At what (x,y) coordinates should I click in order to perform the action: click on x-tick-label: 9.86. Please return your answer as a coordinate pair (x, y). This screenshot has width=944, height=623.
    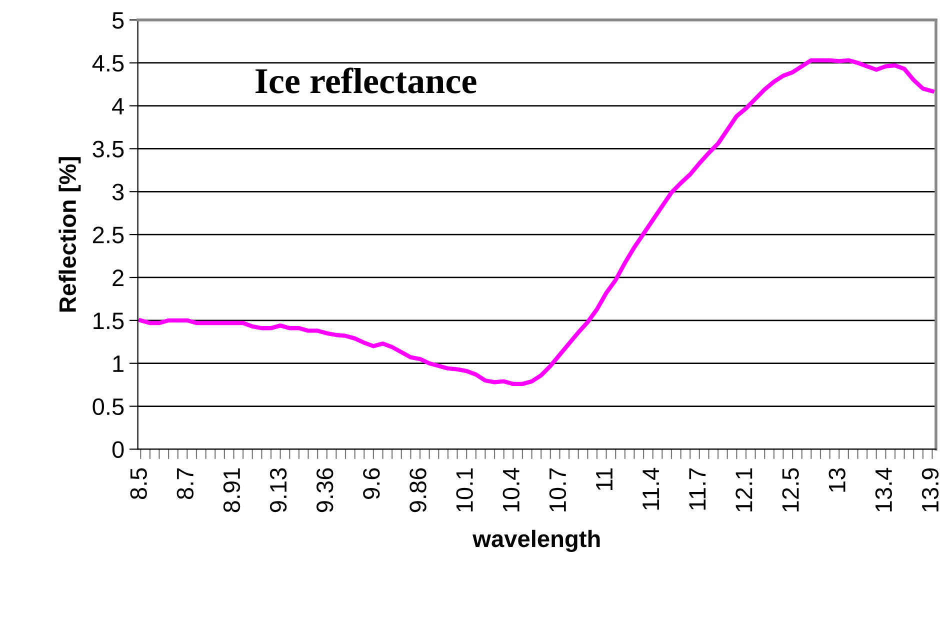
    Looking at the image, I should click on (418, 490).